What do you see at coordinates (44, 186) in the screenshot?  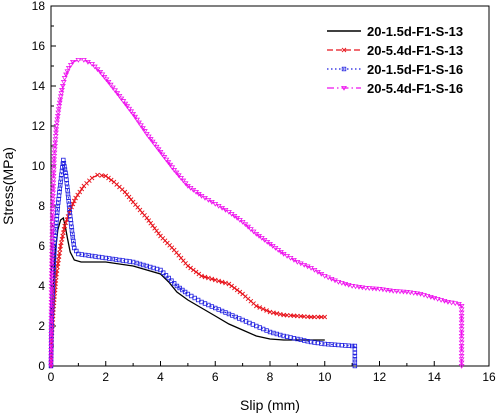 I see `y-axis: 0 2 4 6 8 10 12 14 16 18` at bounding box center [44, 186].